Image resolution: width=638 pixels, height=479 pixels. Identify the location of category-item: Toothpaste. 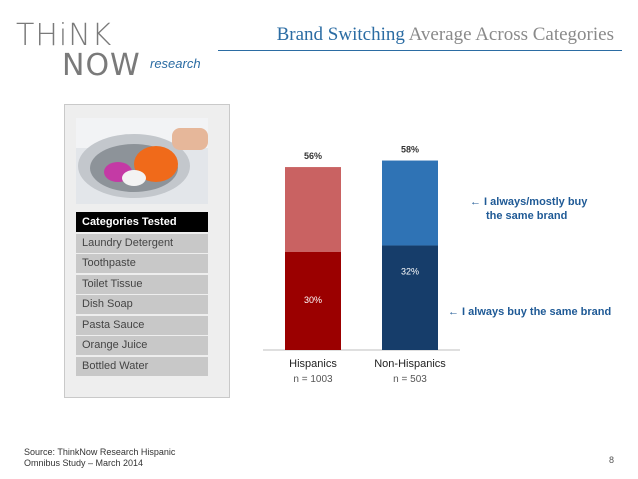
(142, 263).